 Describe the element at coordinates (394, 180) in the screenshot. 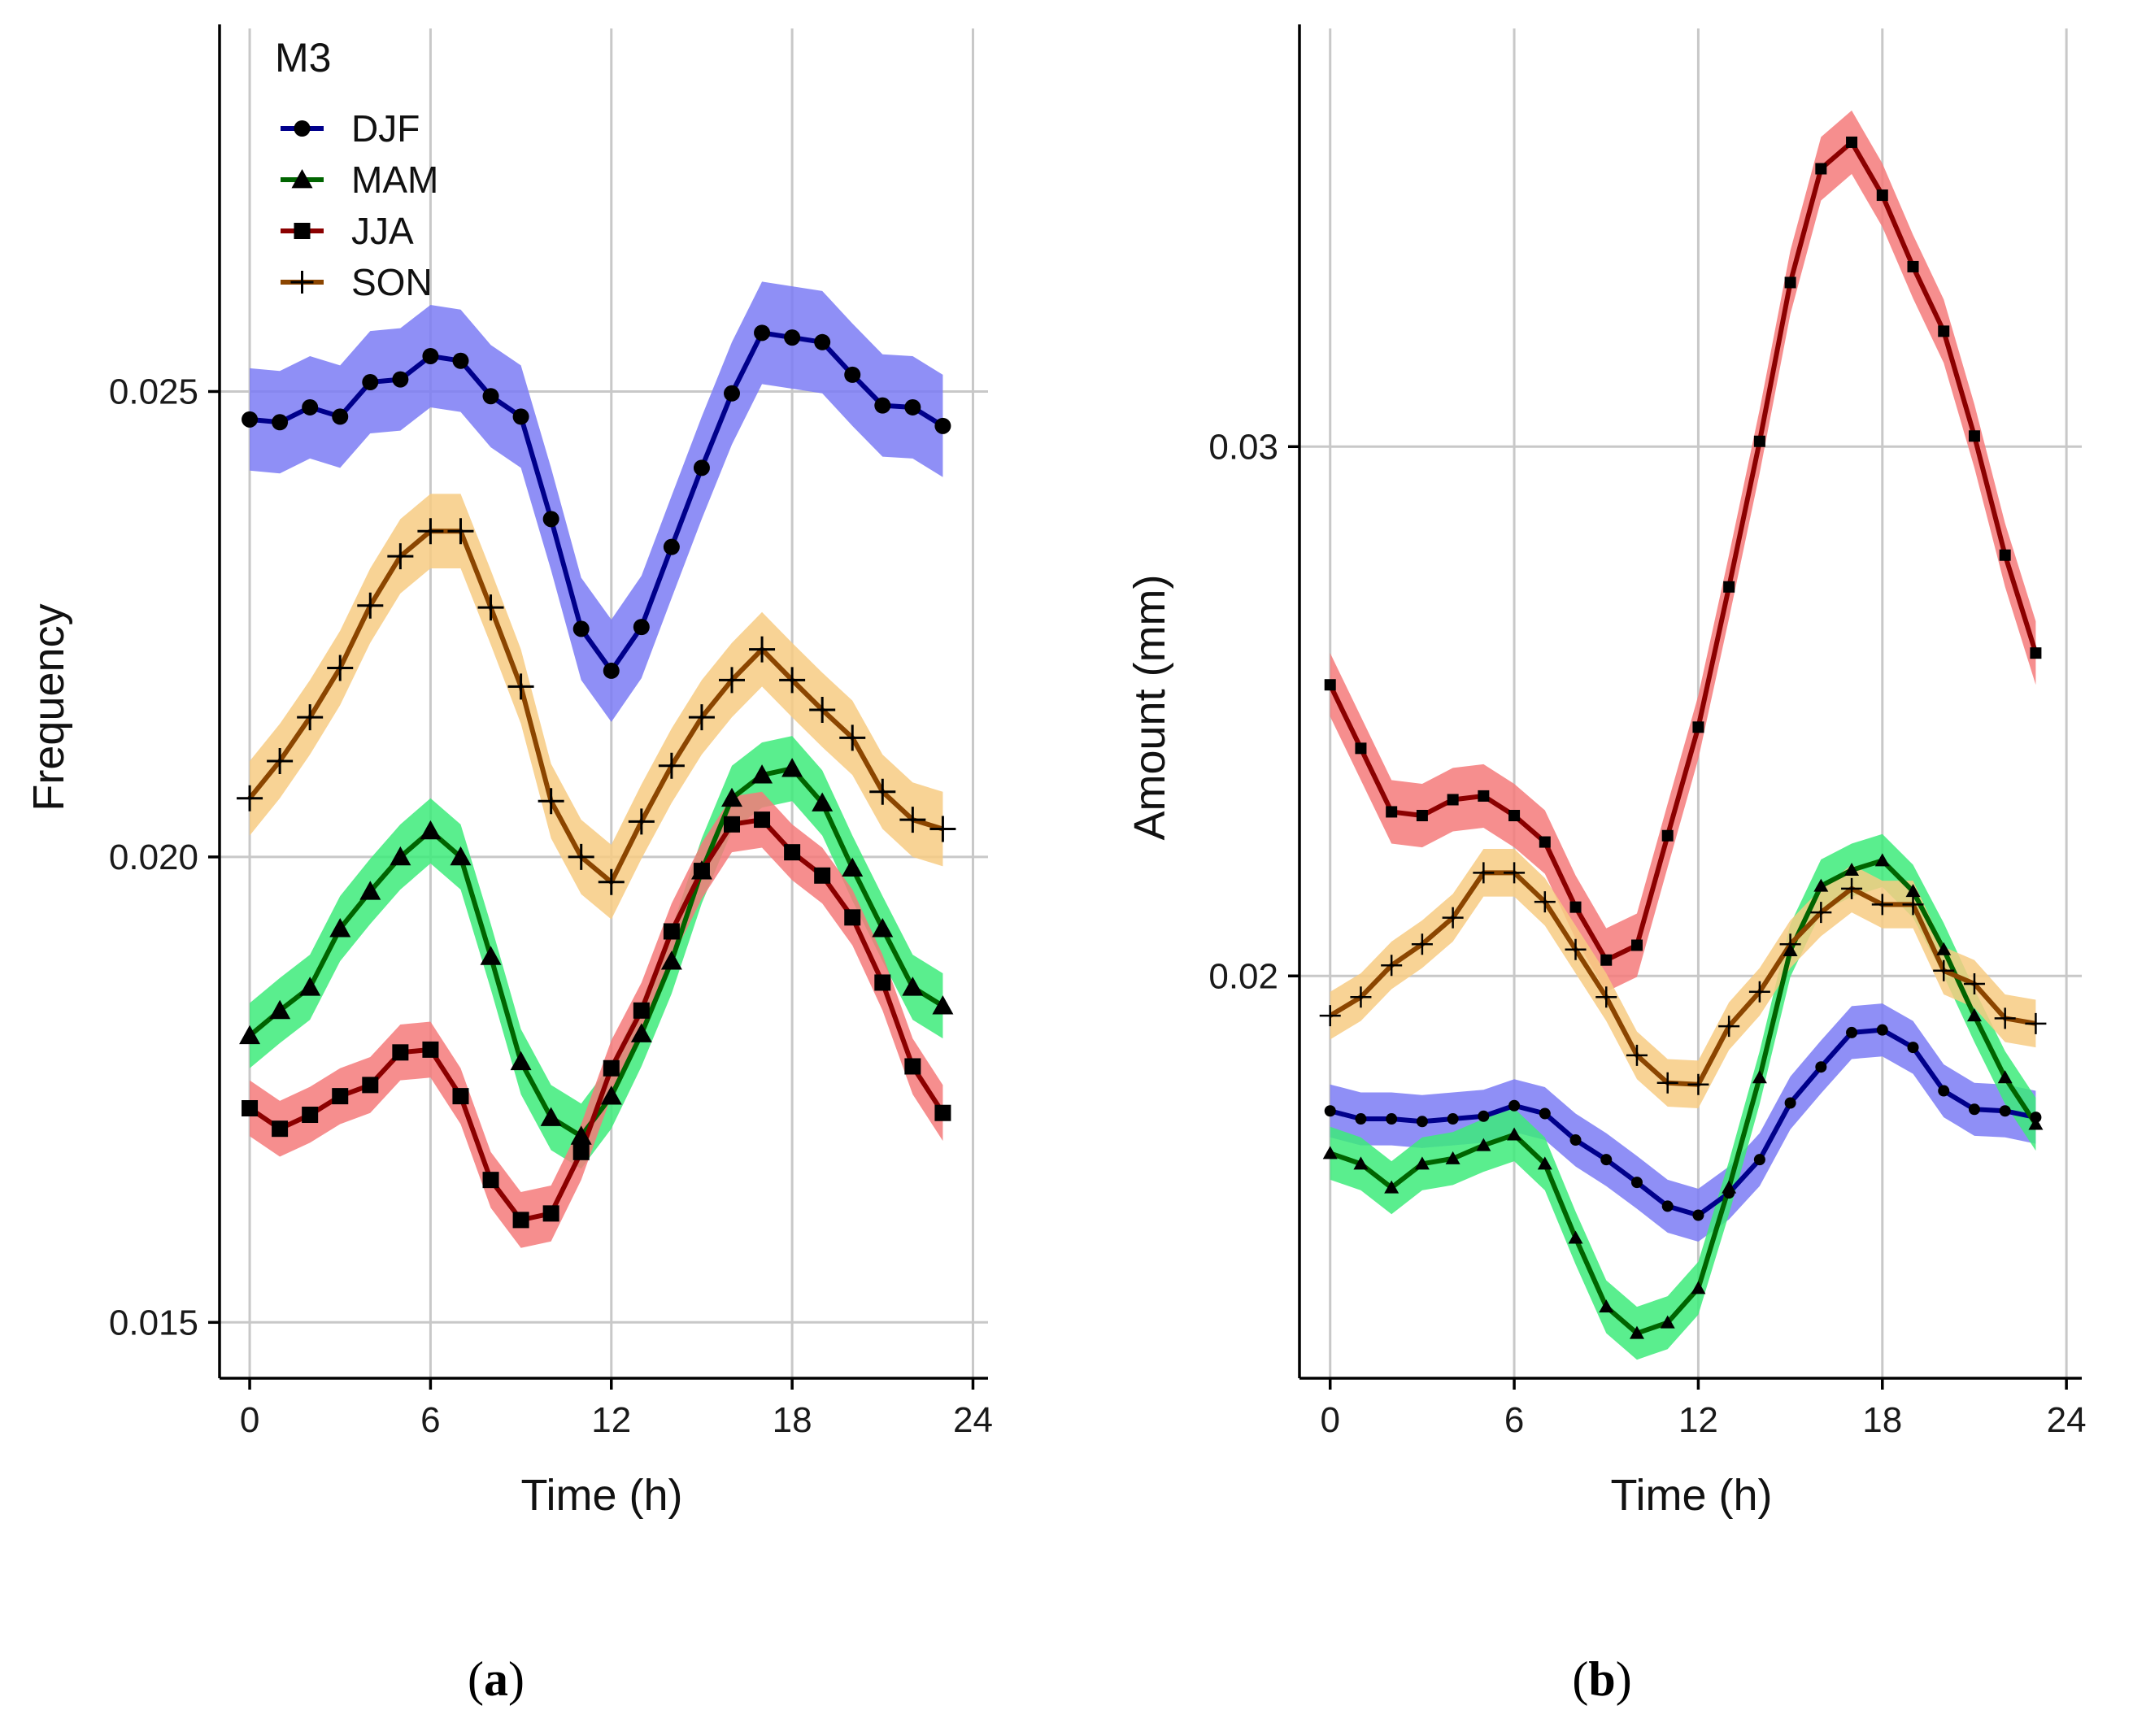

I see `legend-mam-label: MAM` at that location.